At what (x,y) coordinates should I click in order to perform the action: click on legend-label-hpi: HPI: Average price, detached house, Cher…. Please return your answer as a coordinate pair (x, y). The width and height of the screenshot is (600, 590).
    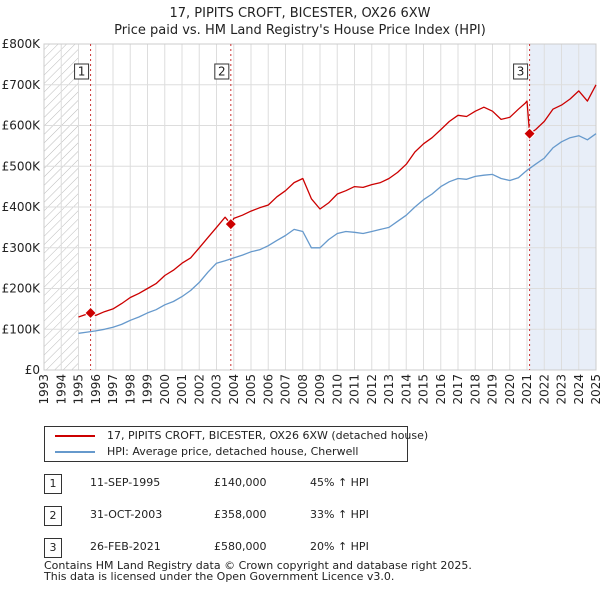
    Looking at the image, I should click on (233, 451).